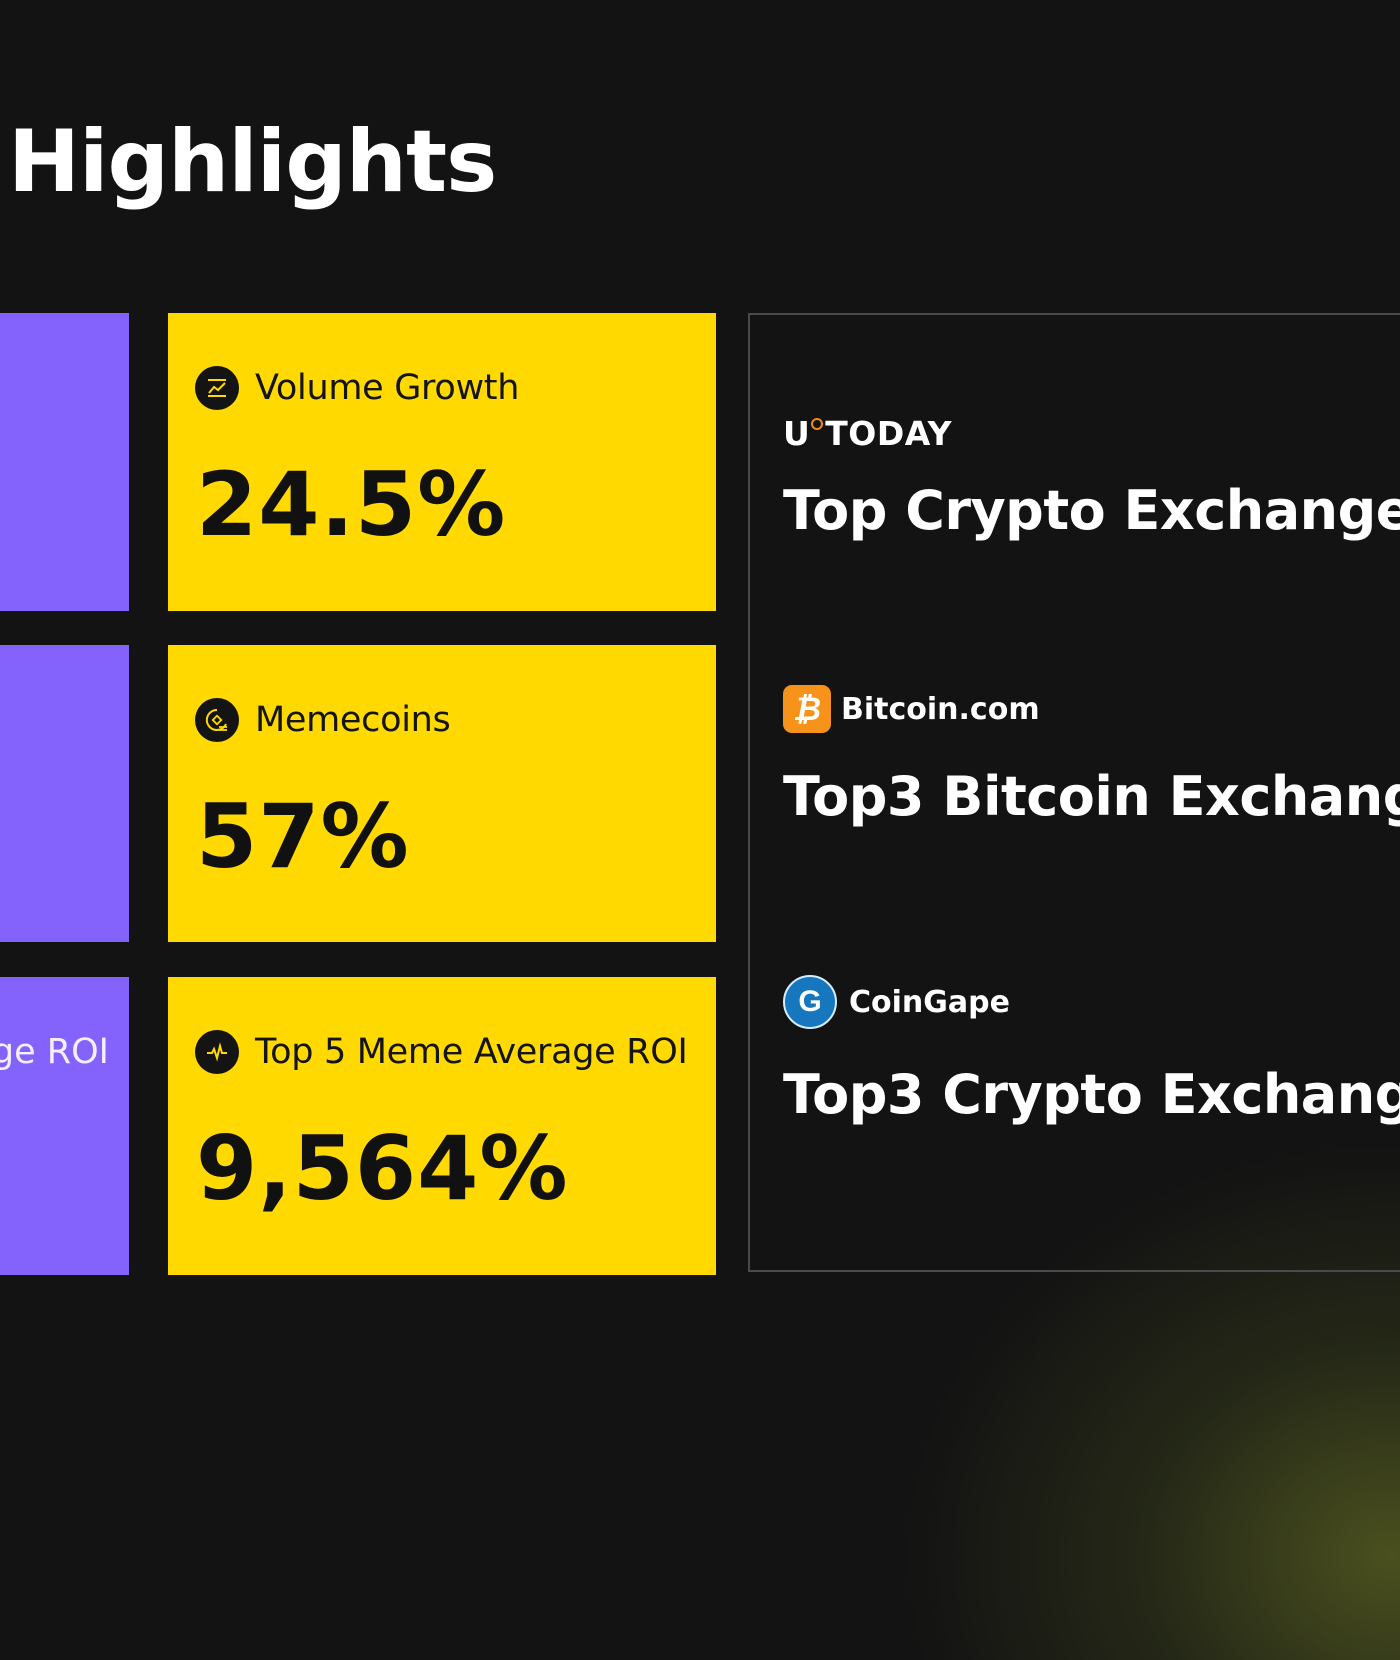 This screenshot has height=1660, width=1400. I want to click on memecoin-icon, so click(217, 720).